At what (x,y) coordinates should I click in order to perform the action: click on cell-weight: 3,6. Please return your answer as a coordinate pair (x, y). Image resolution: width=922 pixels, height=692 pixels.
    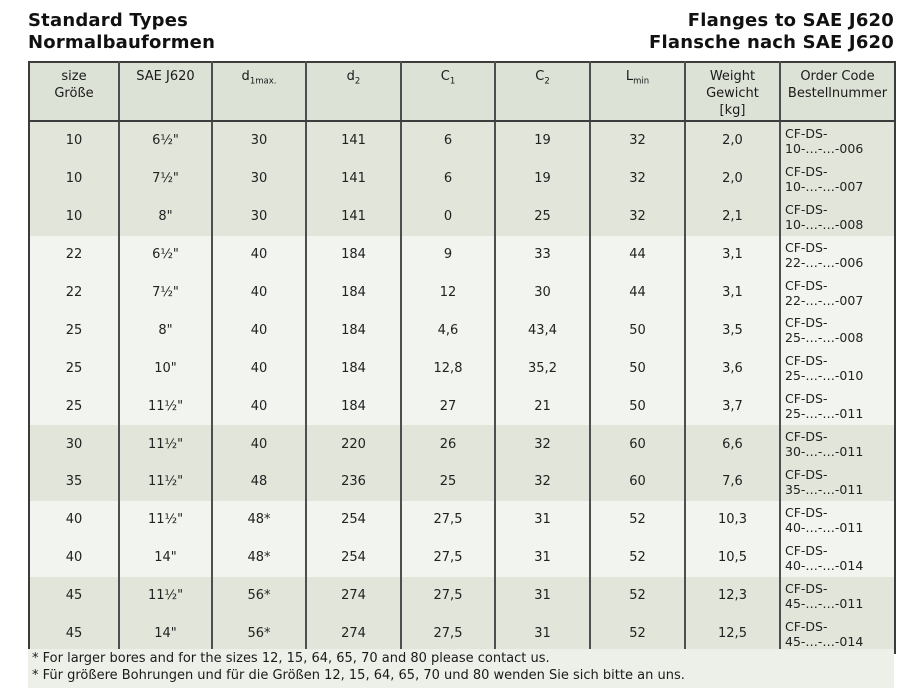
    Looking at the image, I should click on (732, 368).